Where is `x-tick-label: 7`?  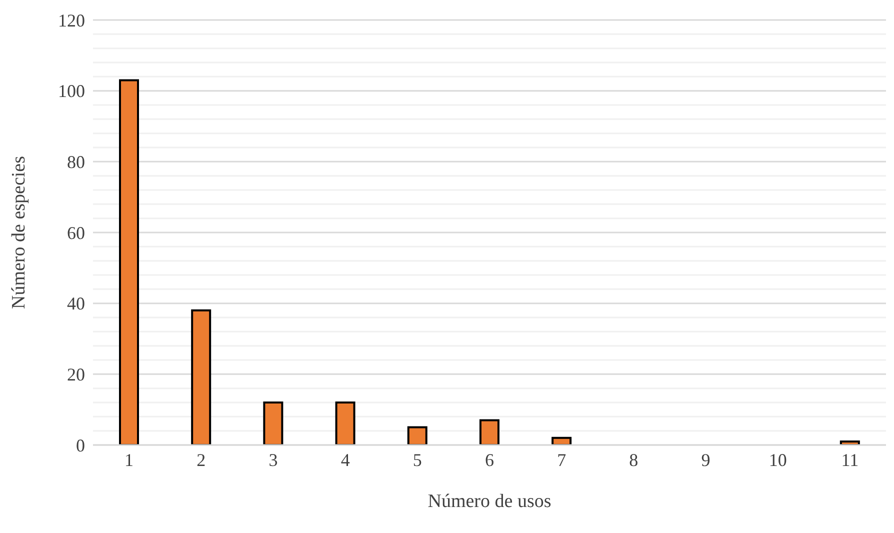
x-tick-label: 7 is located at coordinates (561, 460).